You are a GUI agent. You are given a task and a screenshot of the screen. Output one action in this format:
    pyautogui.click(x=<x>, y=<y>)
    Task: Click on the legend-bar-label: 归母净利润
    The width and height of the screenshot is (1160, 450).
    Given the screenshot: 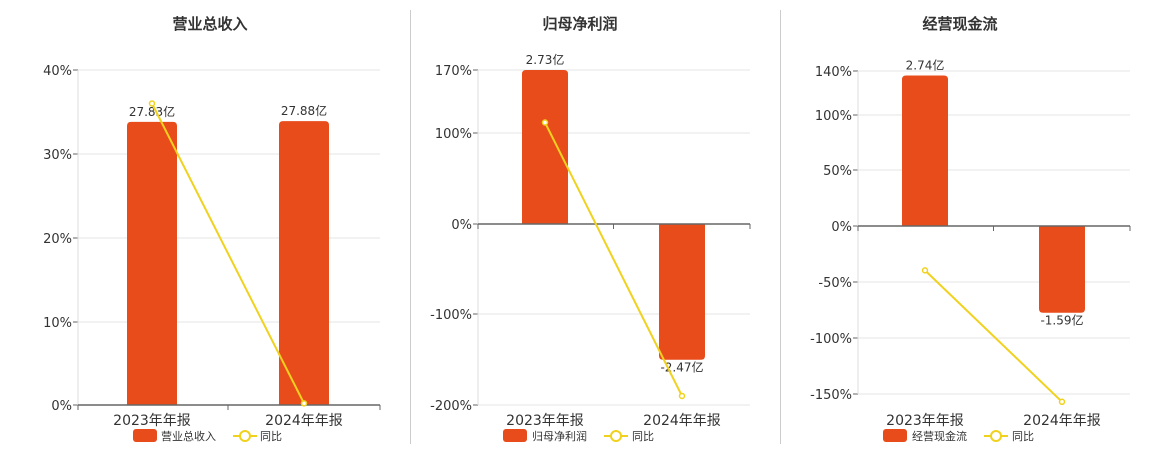 What is the action you would take?
    pyautogui.click(x=559, y=436)
    